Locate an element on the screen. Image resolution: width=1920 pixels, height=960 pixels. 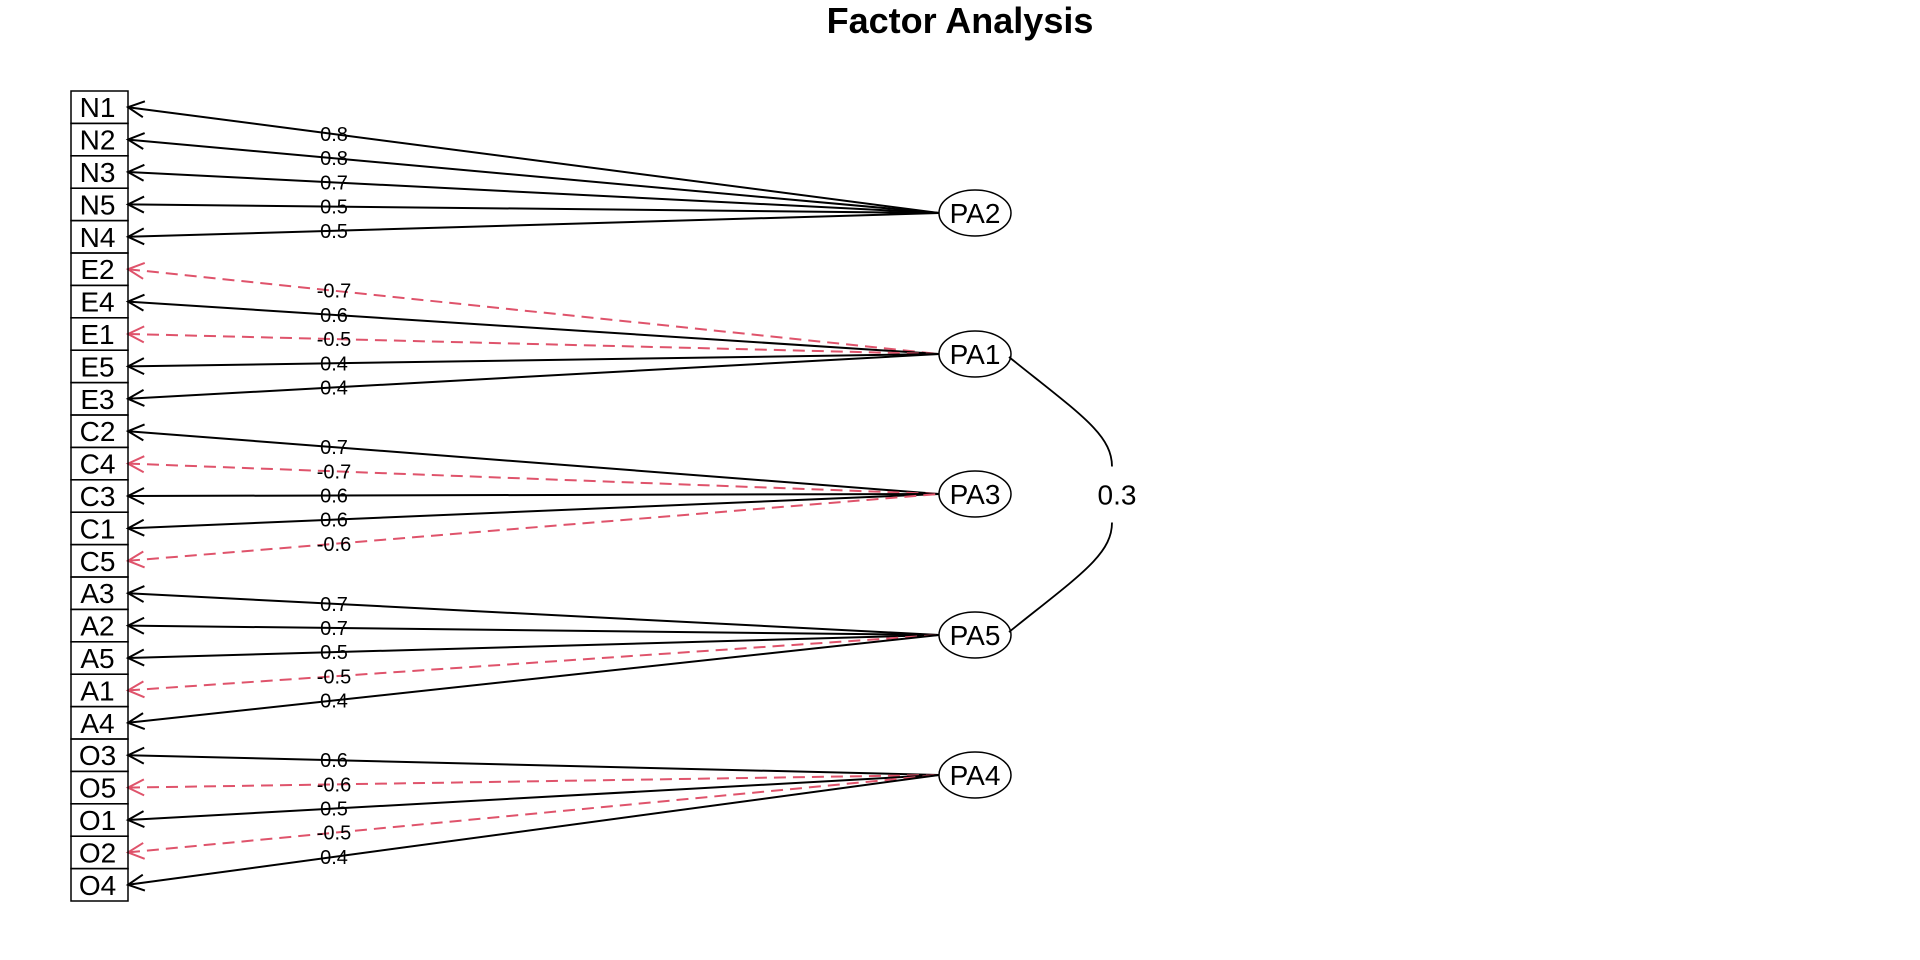
factor-label: PA4 is located at coordinates (975, 775).